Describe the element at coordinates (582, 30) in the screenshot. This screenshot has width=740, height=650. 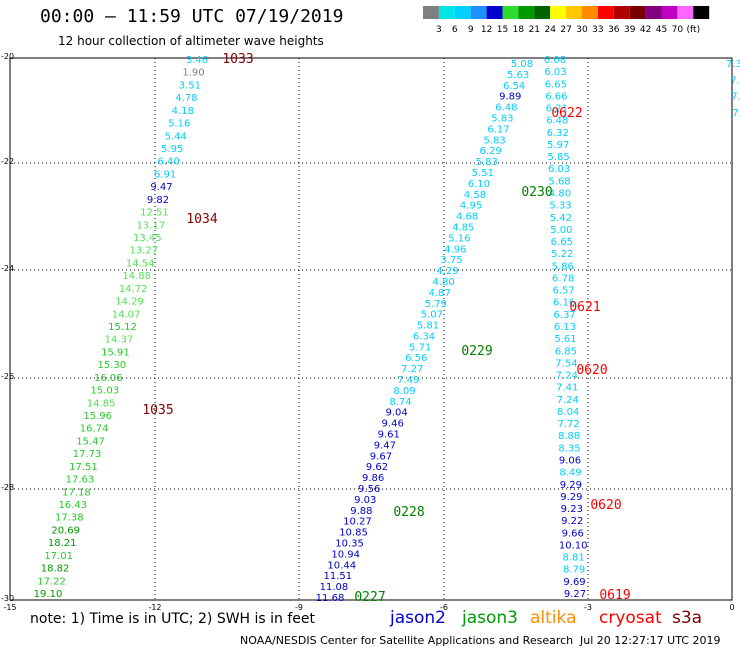
I see `colorbar-tick-label: 30` at that location.